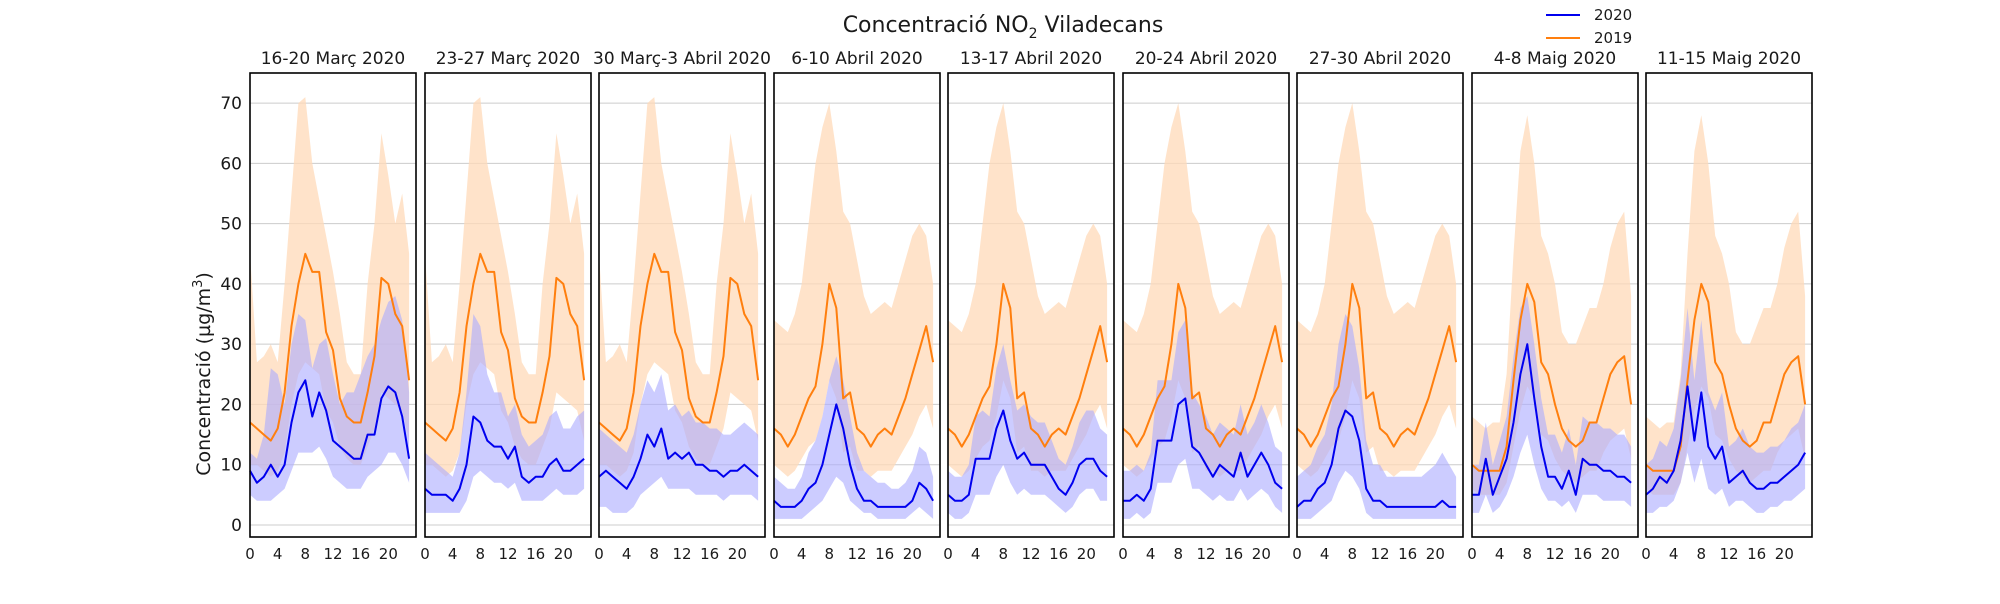  Describe the element at coordinates (1674, 554) in the screenshot. I see `x-tick-label-9-4: 4` at that location.